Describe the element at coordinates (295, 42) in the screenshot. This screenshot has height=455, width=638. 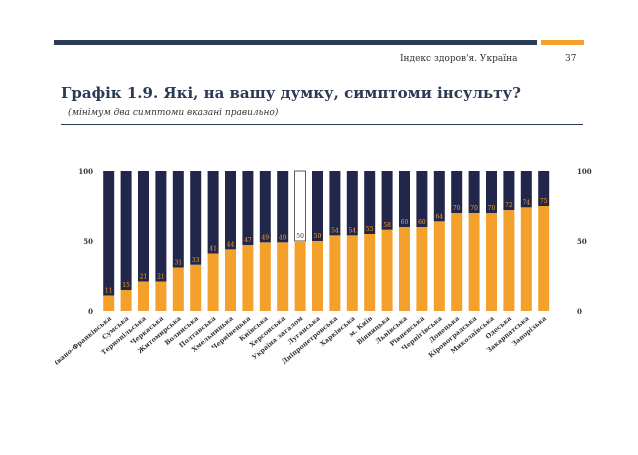
I see `header-bar` at that location.